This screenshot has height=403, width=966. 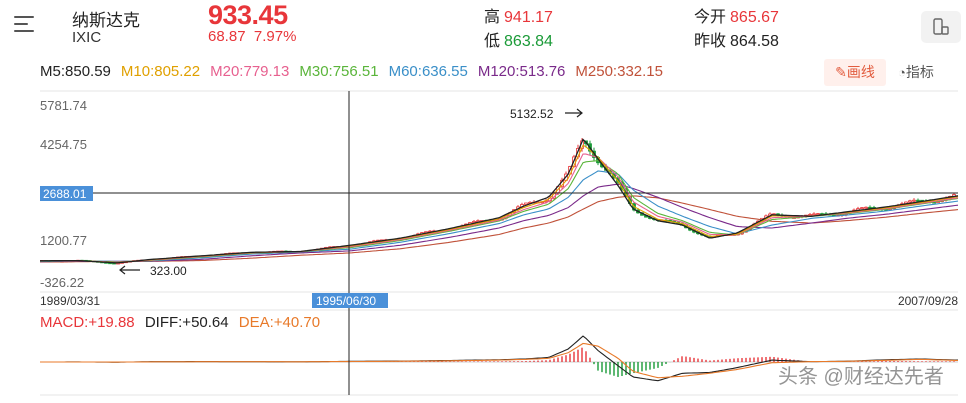 What do you see at coordinates (75, 71) in the screenshot?
I see `ma-legend-item: M5:850.59` at bounding box center [75, 71].